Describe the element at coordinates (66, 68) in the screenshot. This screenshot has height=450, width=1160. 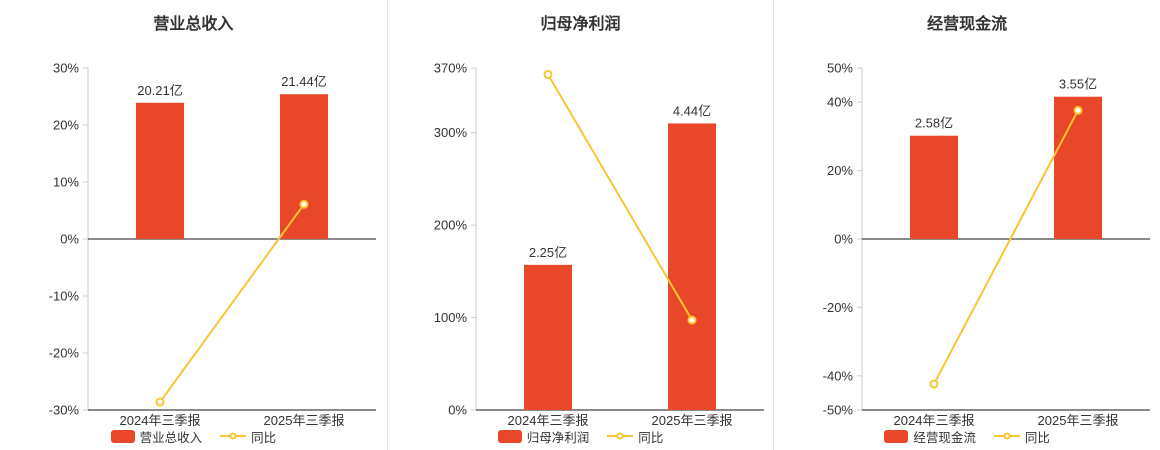
I see `y-tick-label: 30%` at that location.